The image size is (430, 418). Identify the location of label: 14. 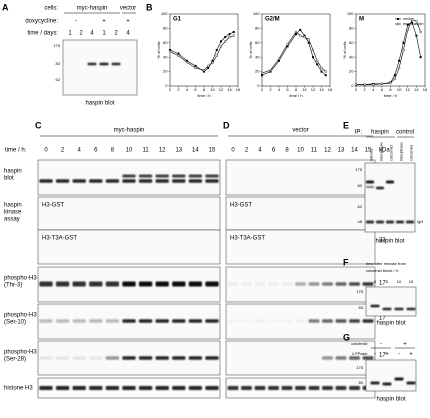
(229, 89).